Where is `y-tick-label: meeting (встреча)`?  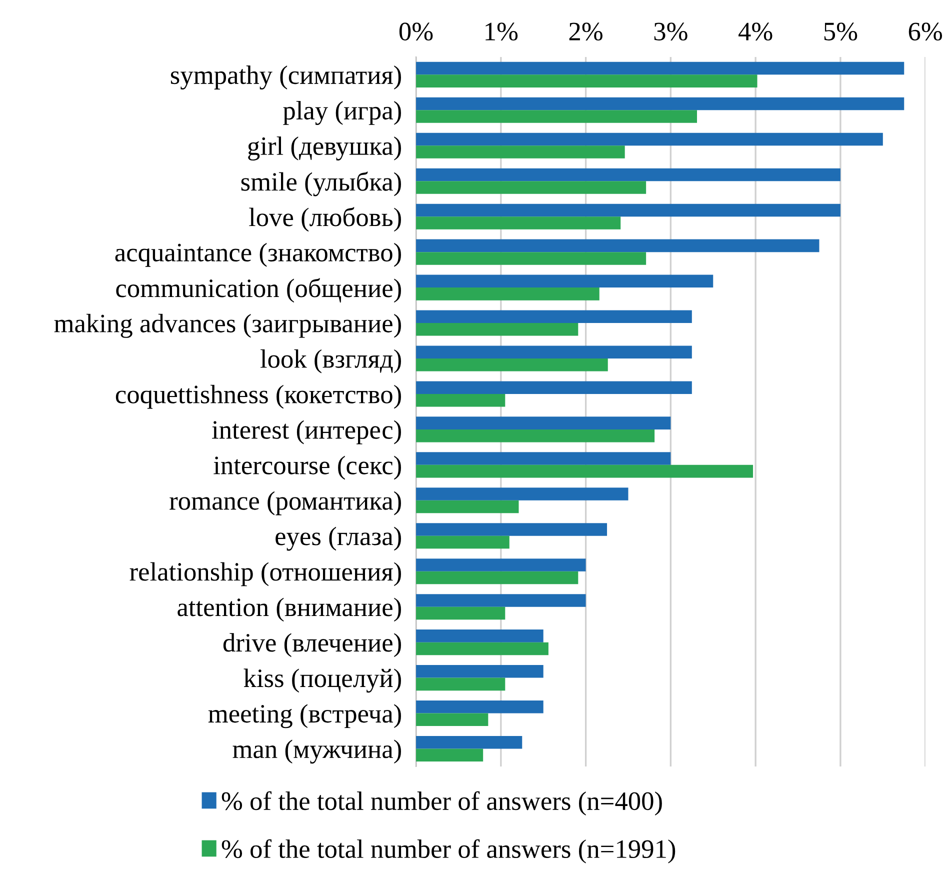 y-tick-label: meeting (встреча) is located at coordinates (304, 716).